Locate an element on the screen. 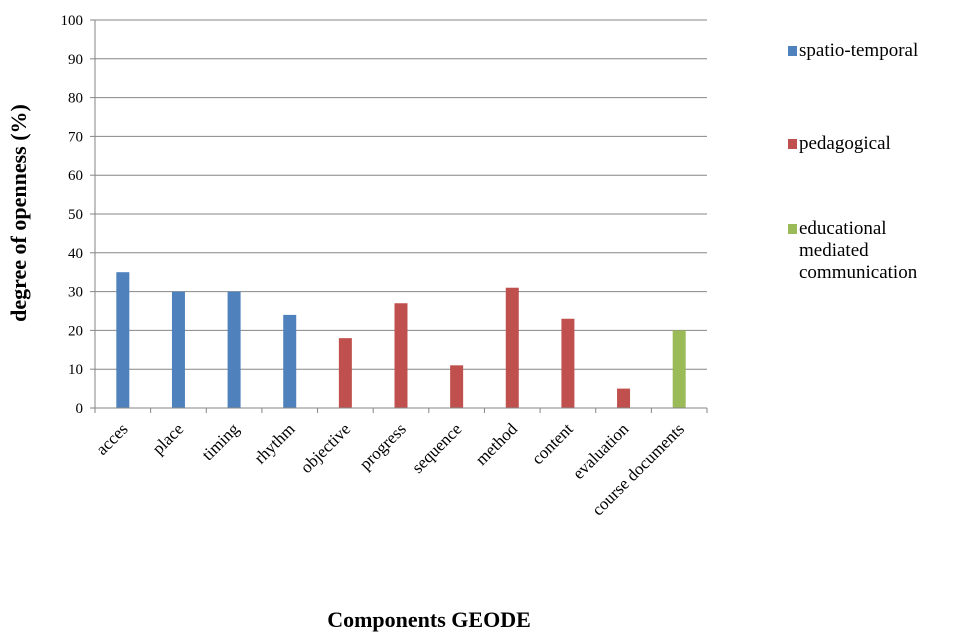 Image resolution: width=979 pixels, height=638 pixels. y-tick-label: 60 is located at coordinates (75, 176).